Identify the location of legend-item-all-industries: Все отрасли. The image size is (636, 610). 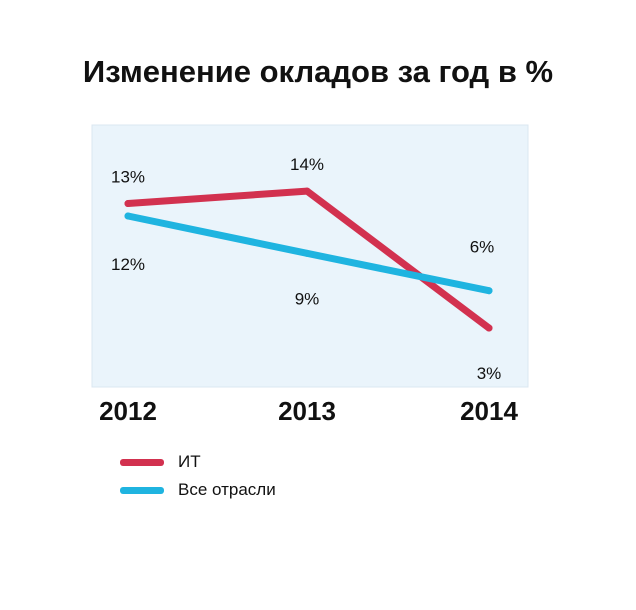
(198, 490).